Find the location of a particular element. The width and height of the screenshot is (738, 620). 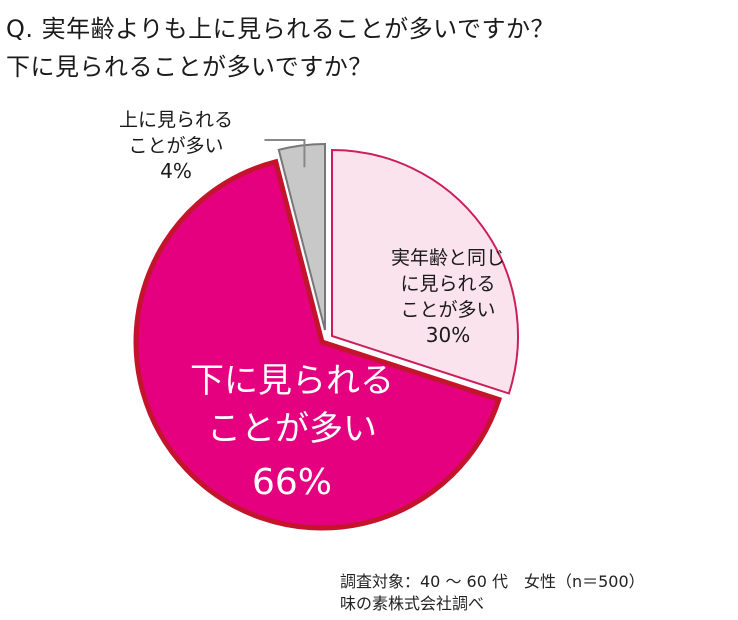

slice-value-label: 4% is located at coordinates (176, 171).